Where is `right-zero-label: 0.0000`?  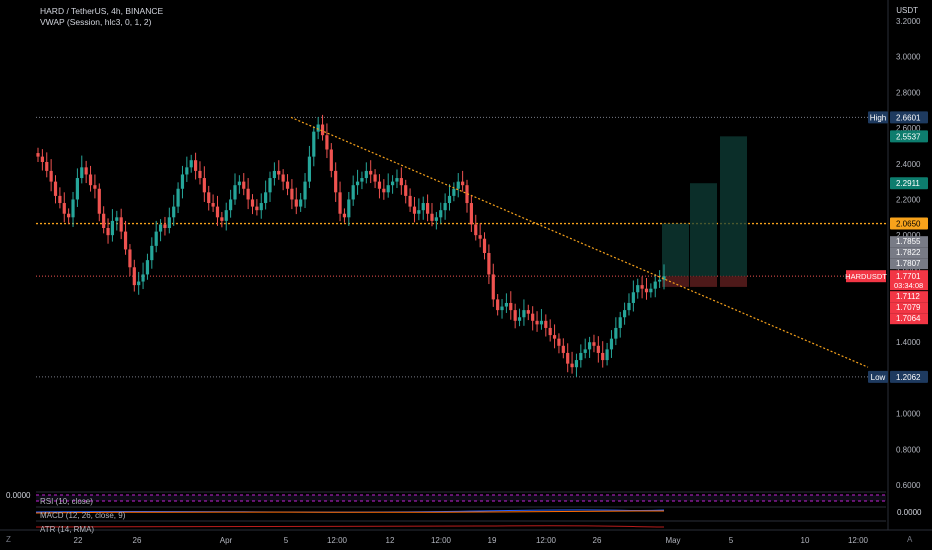 right-zero-label: 0.0000 is located at coordinates (909, 512).